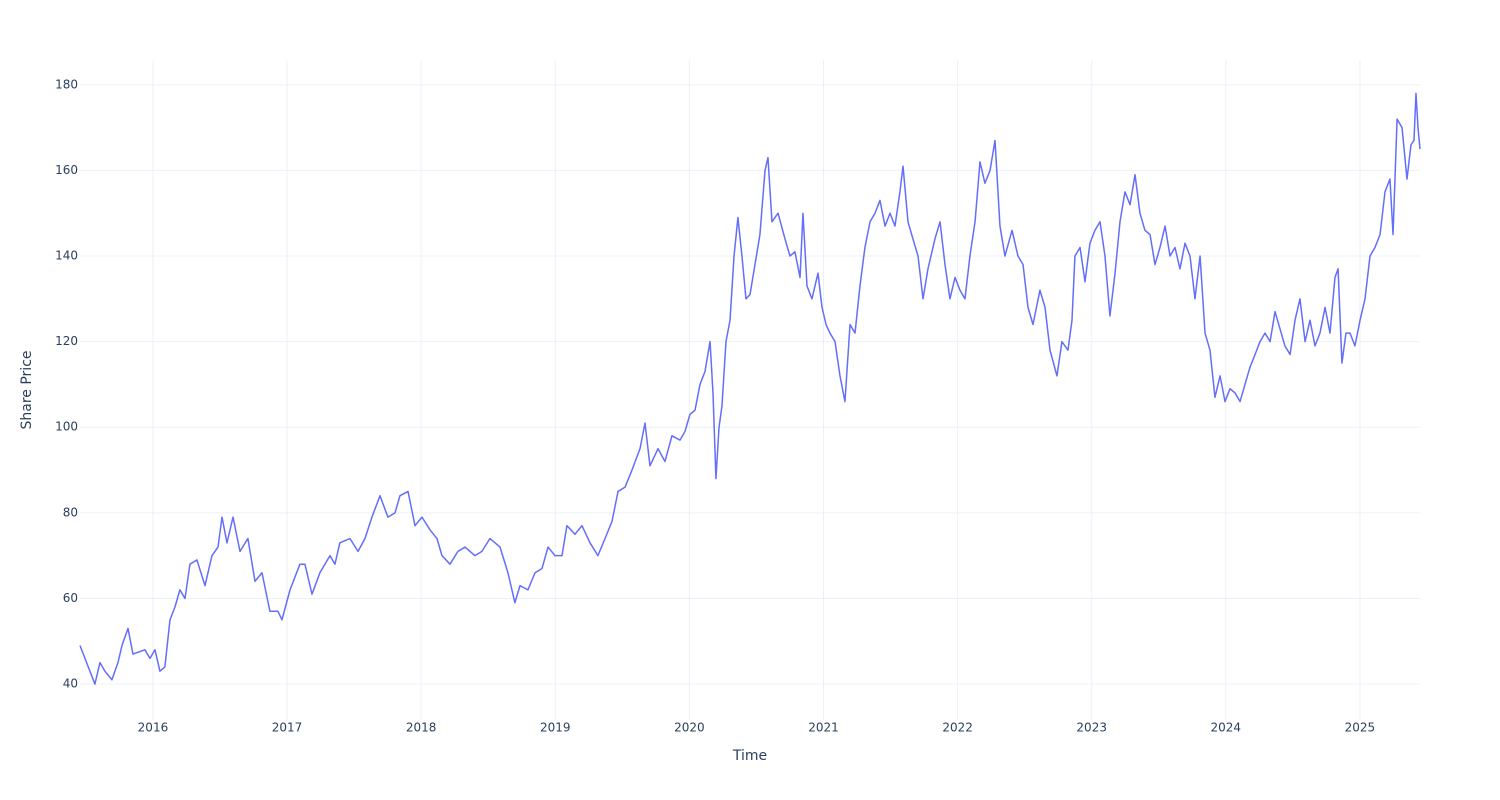 Image resolution: width=1500 pixels, height=800 pixels. I want to click on x-tick-label: 2017, so click(287, 728).